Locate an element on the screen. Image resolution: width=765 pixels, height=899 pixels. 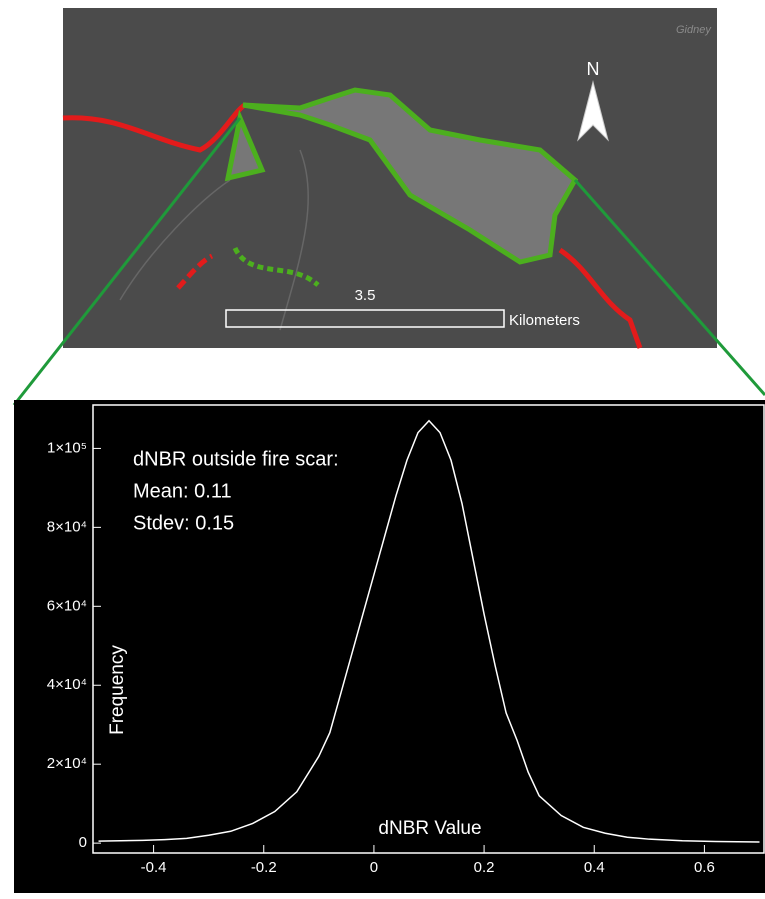
y-axis-label: Frequency is located at coordinates (117, 690).